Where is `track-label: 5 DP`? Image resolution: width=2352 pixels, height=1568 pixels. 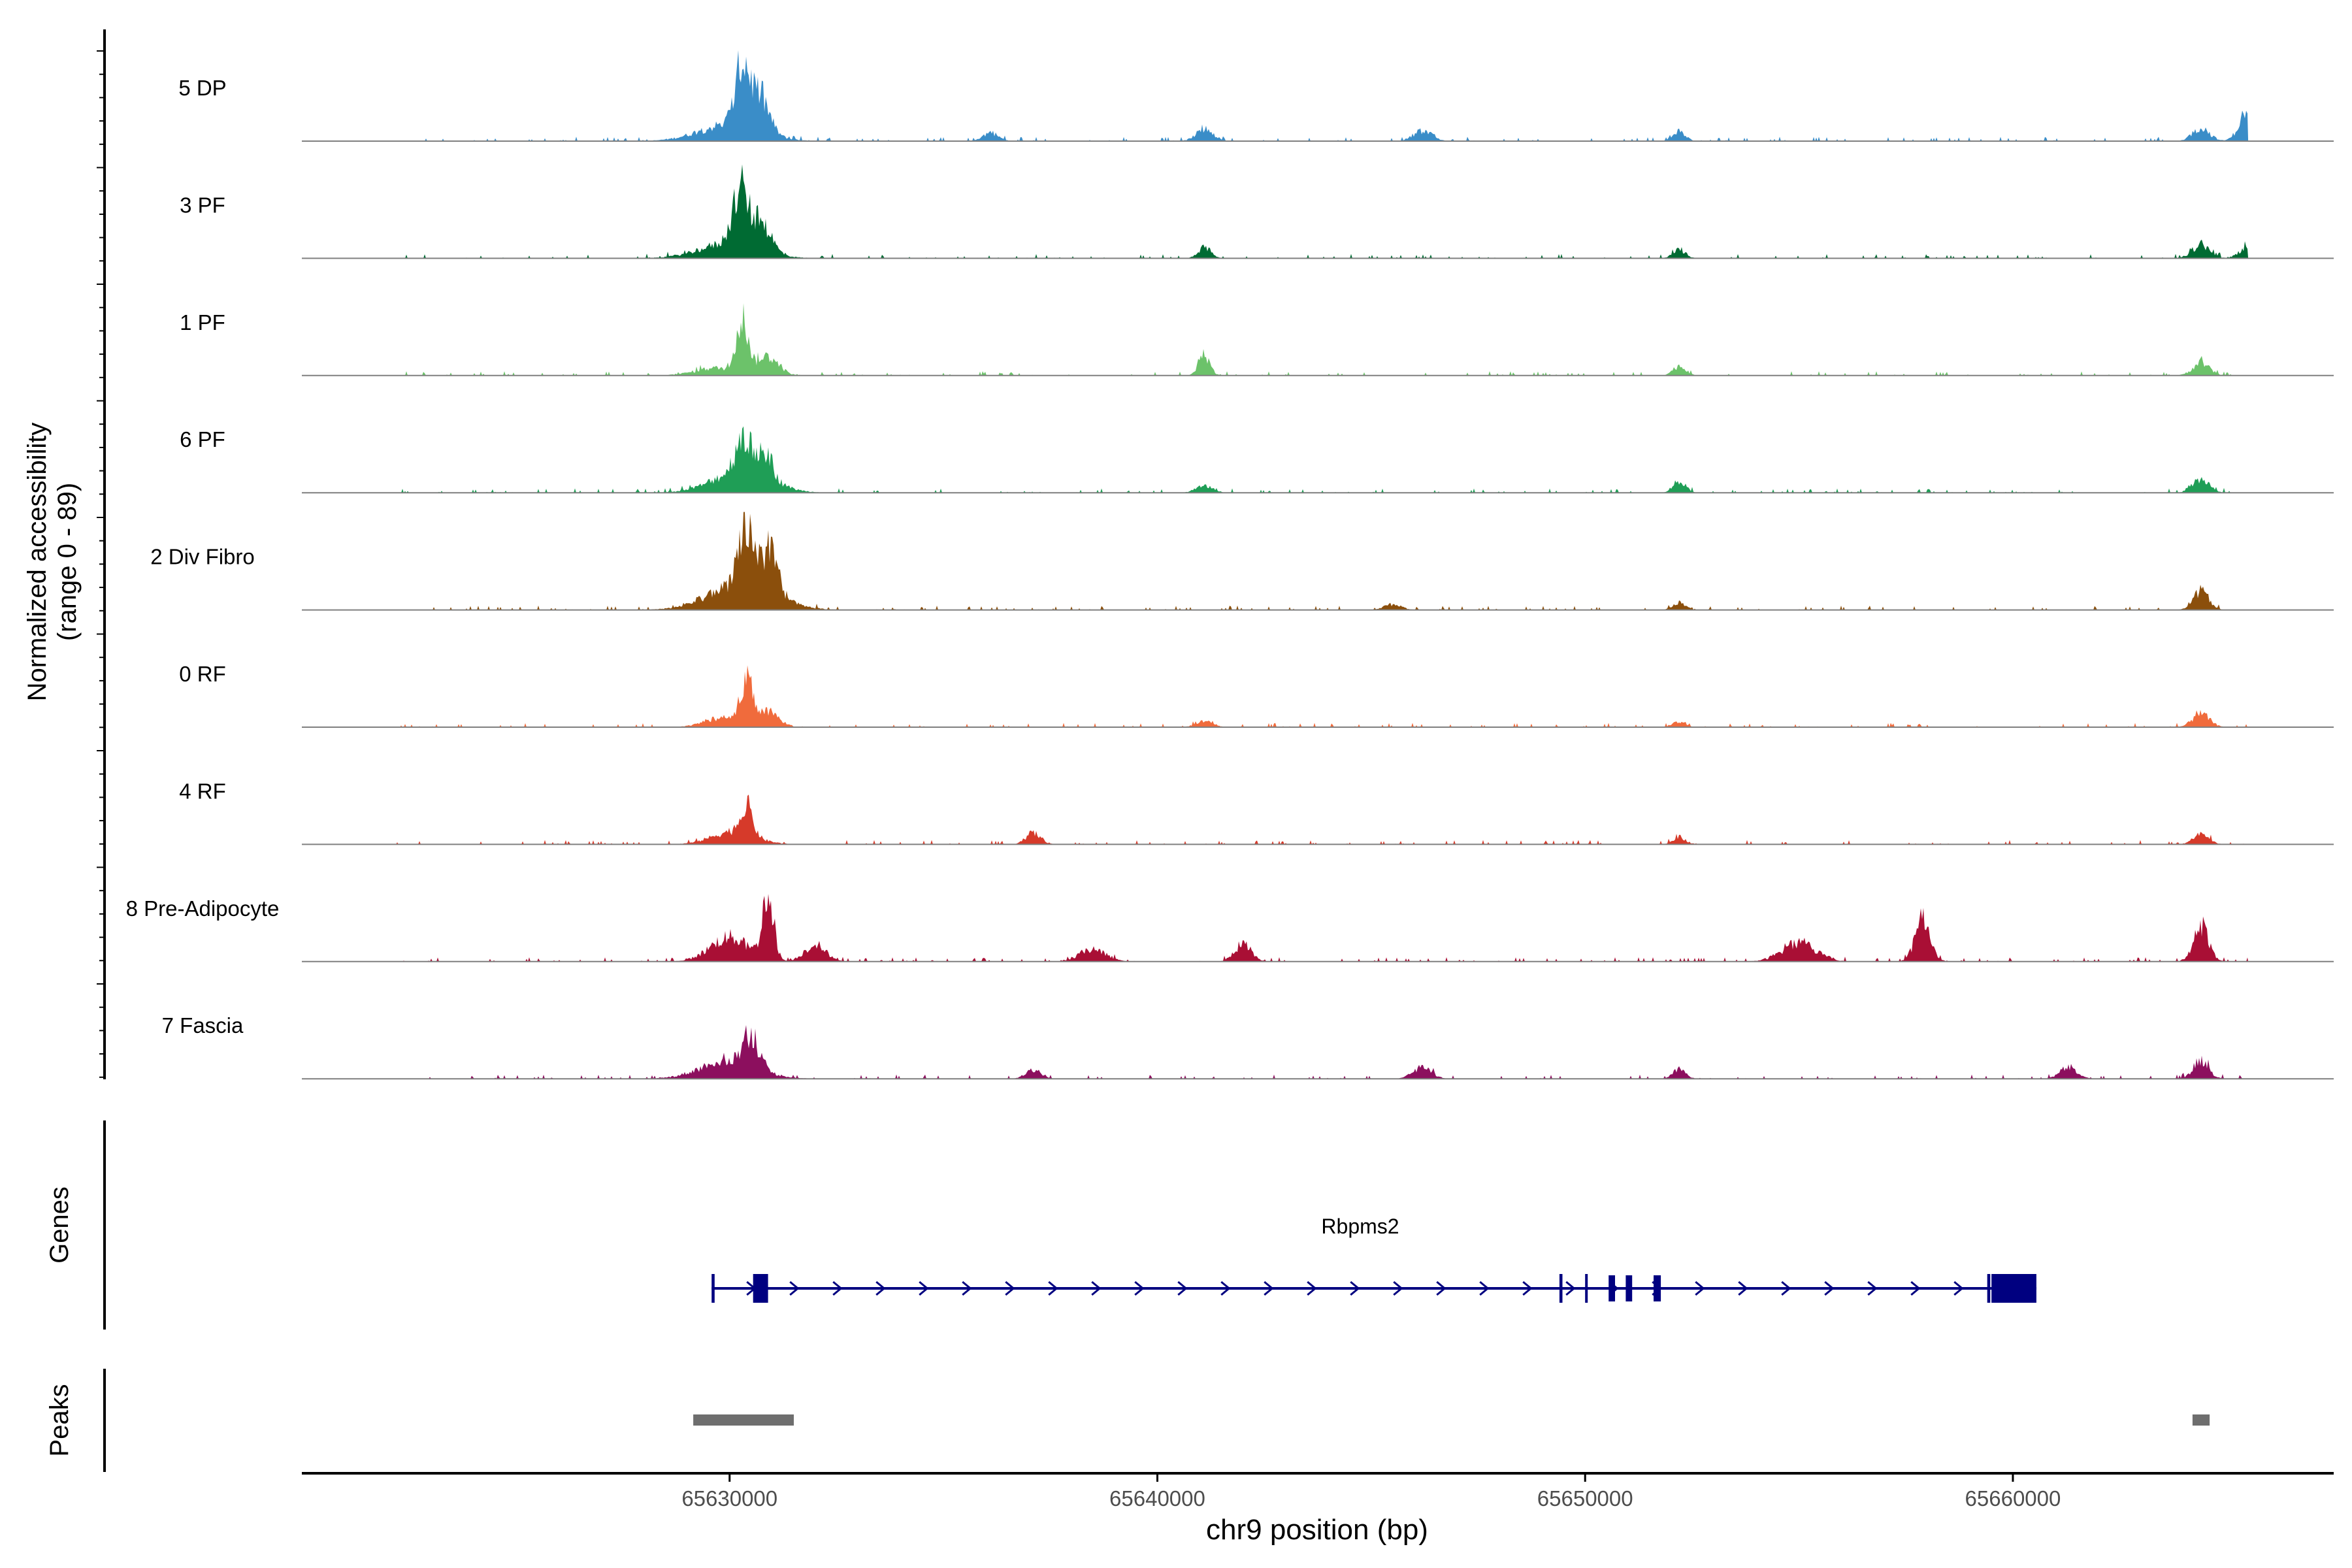
track-label: 5 DP is located at coordinates (202, 88).